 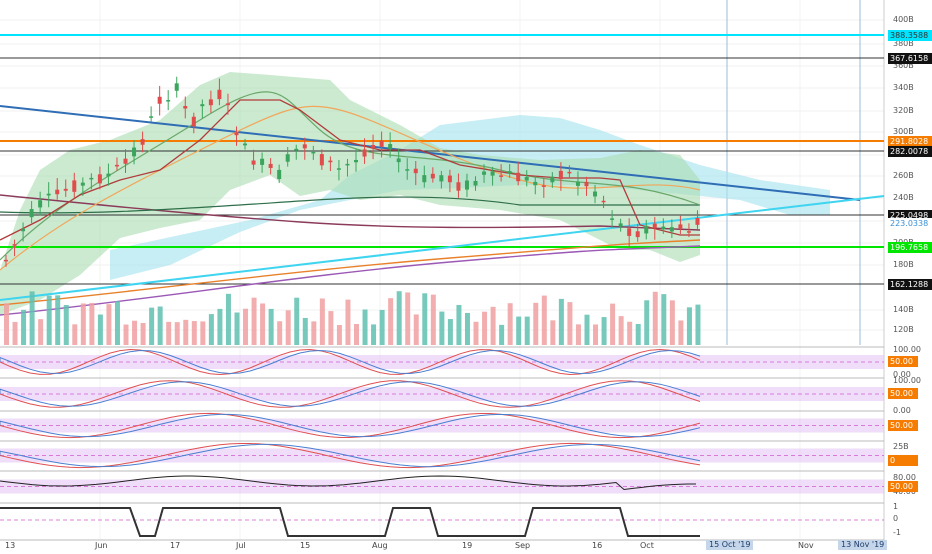 I want to click on price-axis-label: 180B, so click(x=903, y=264).